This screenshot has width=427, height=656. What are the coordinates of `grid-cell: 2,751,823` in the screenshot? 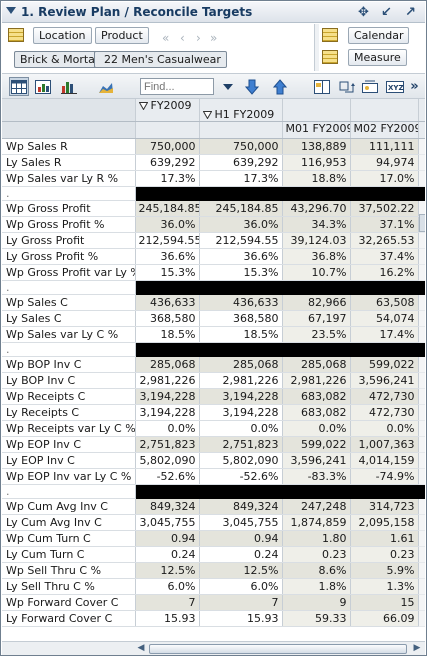 It's located at (167, 444).